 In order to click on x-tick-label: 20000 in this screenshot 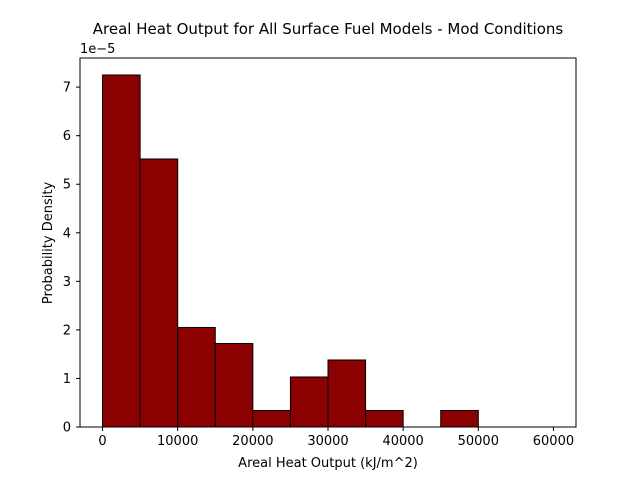, I will do `click(252, 441)`.